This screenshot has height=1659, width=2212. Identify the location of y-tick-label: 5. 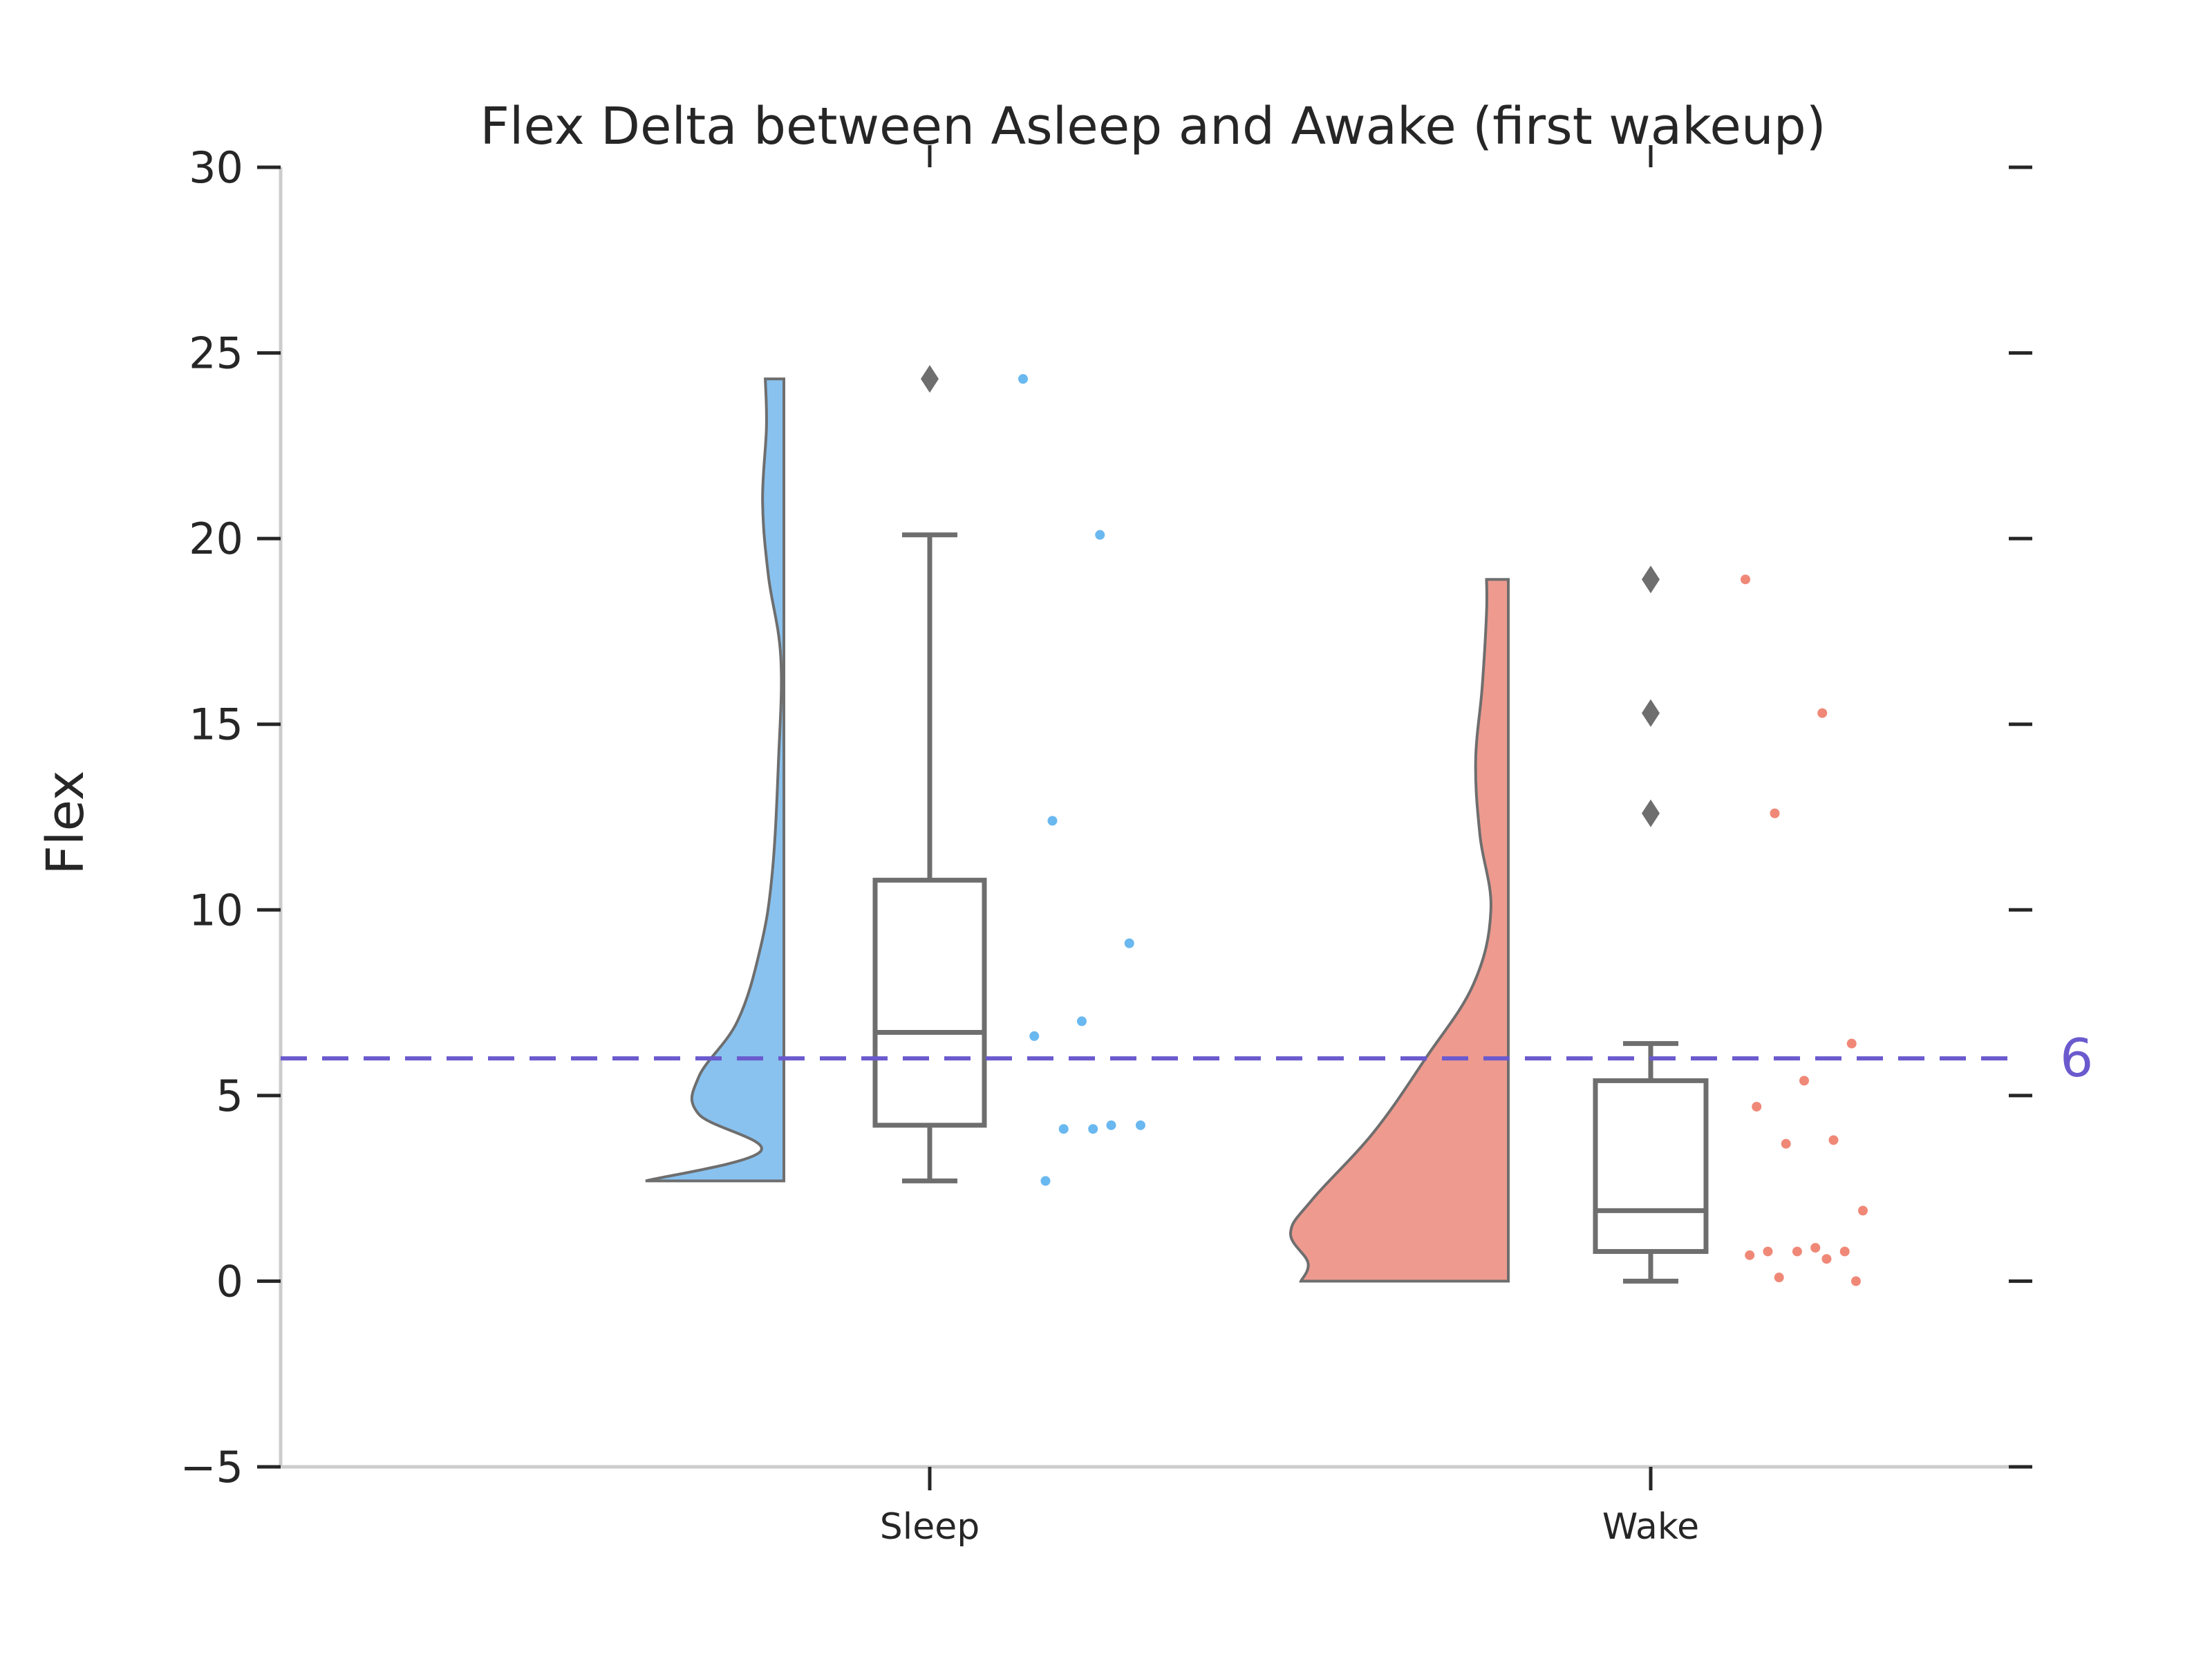
(229, 1096).